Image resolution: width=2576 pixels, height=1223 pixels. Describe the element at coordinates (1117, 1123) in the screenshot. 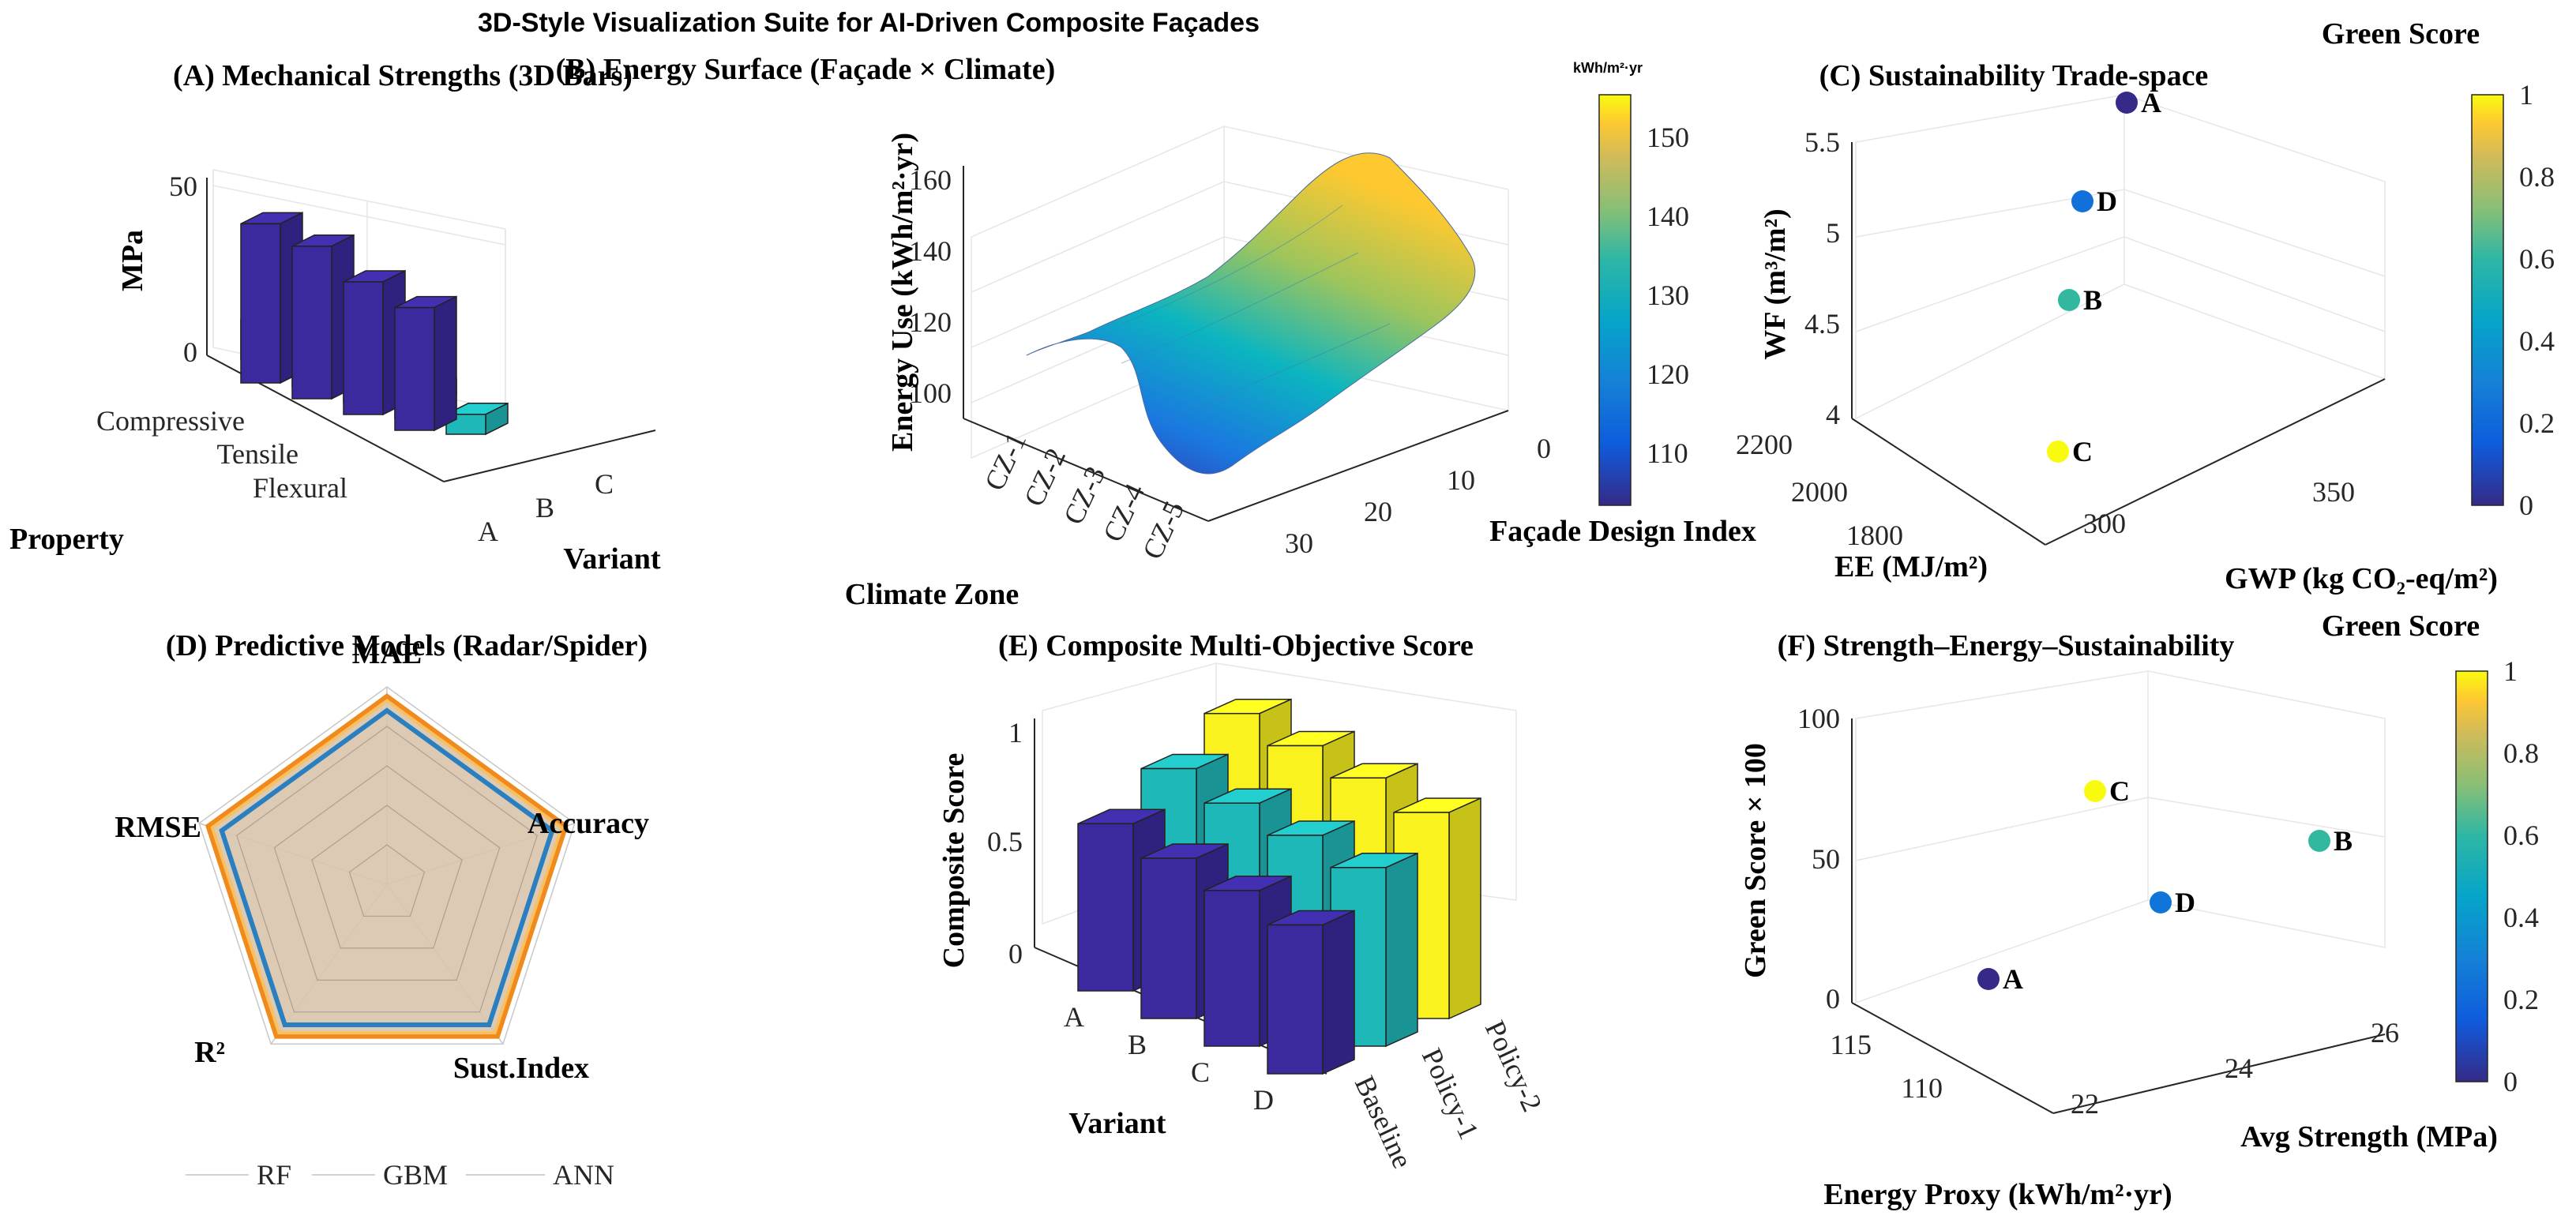

I see `panel-e-xlabel: Variant` at that location.